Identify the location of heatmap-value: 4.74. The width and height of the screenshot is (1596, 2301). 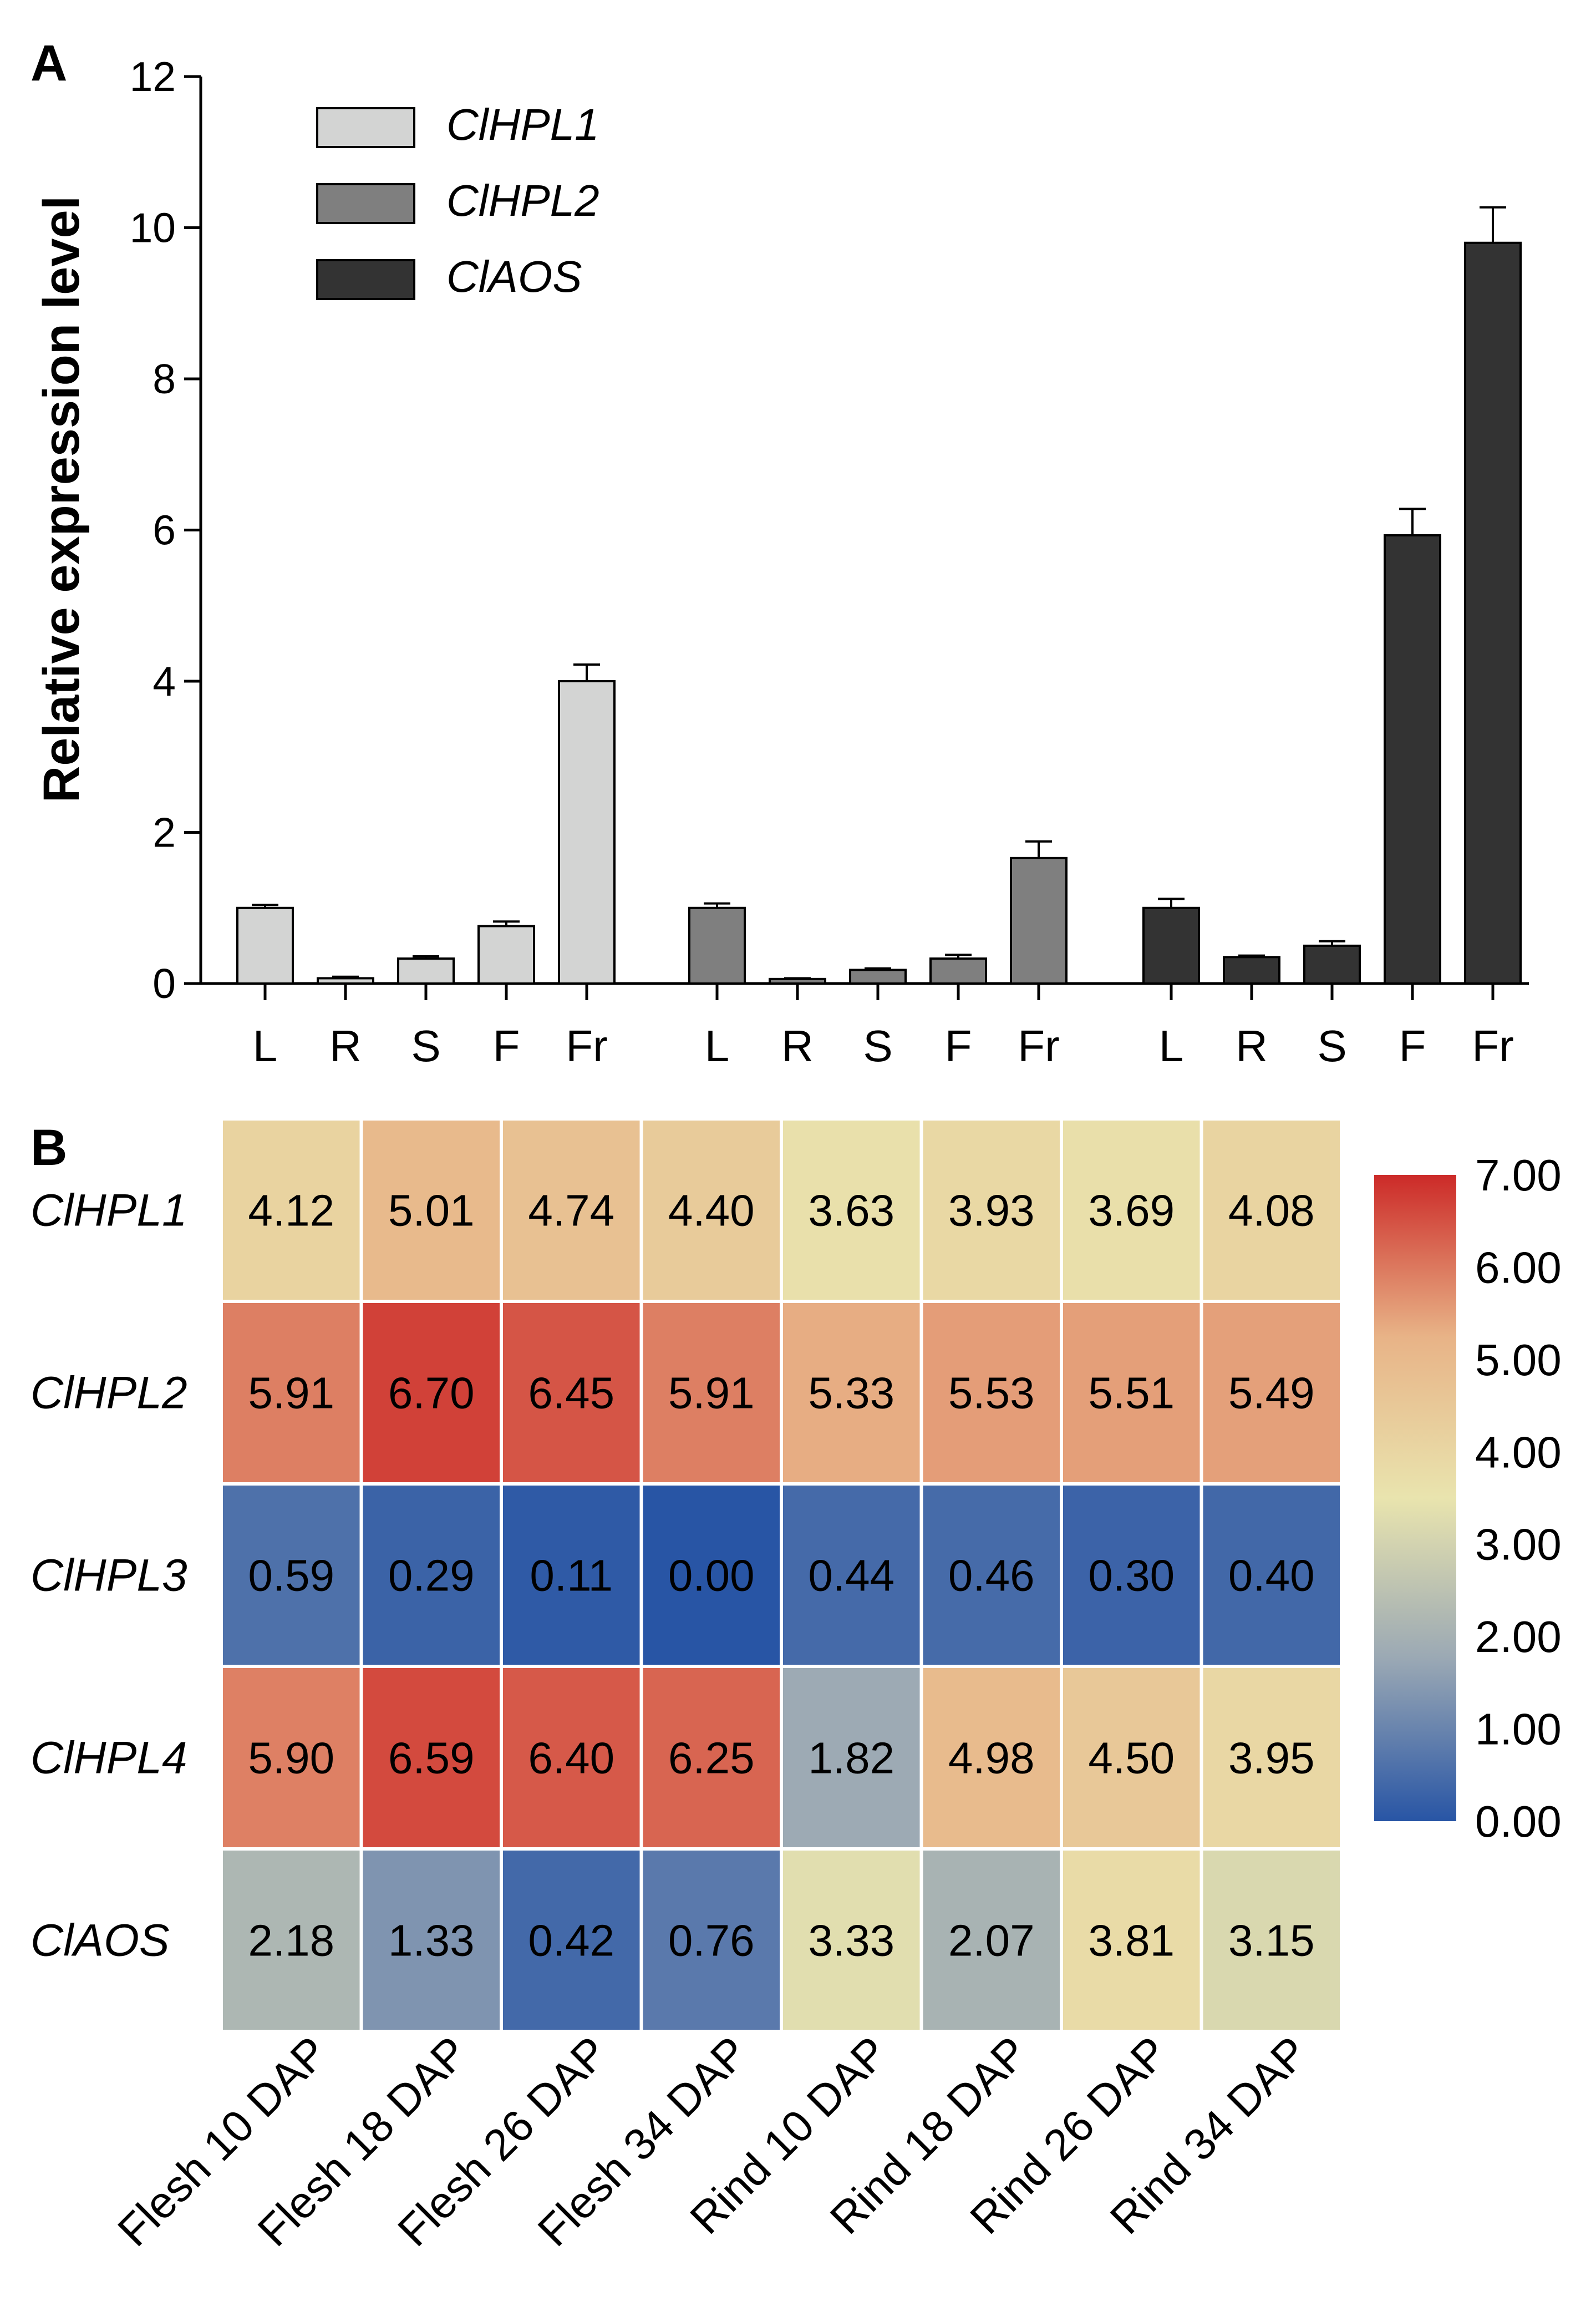
(571, 1210).